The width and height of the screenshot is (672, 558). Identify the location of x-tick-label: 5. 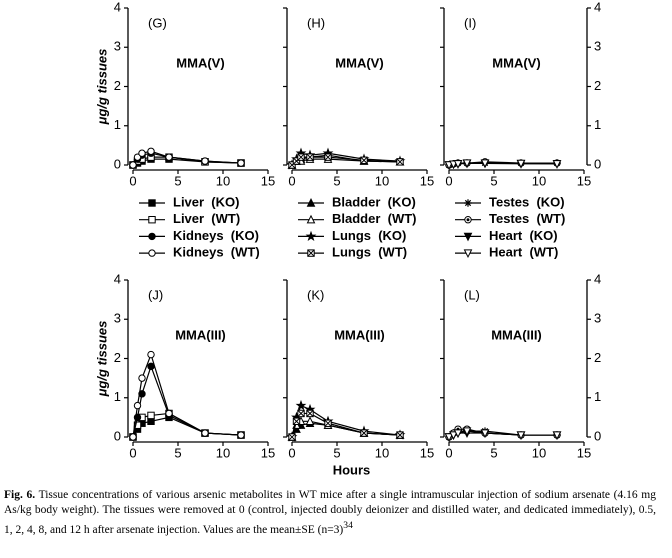
(336, 180).